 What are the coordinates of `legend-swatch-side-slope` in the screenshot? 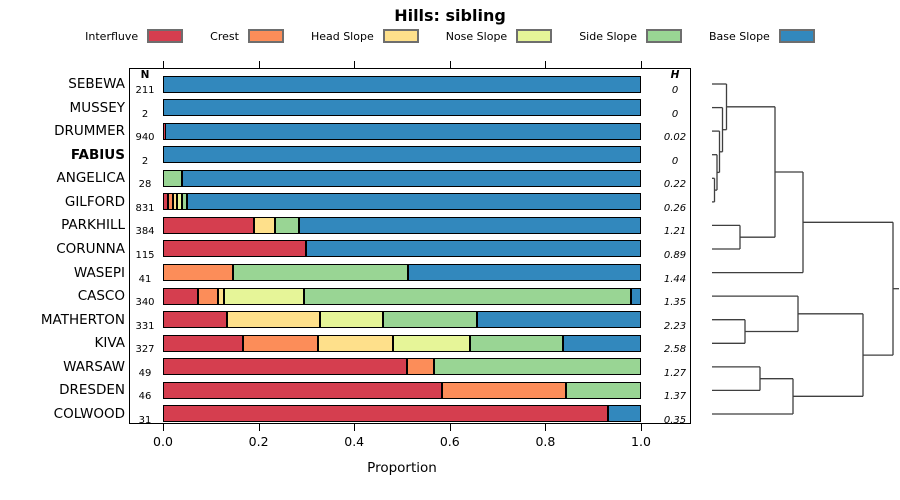 It's located at (664, 36).